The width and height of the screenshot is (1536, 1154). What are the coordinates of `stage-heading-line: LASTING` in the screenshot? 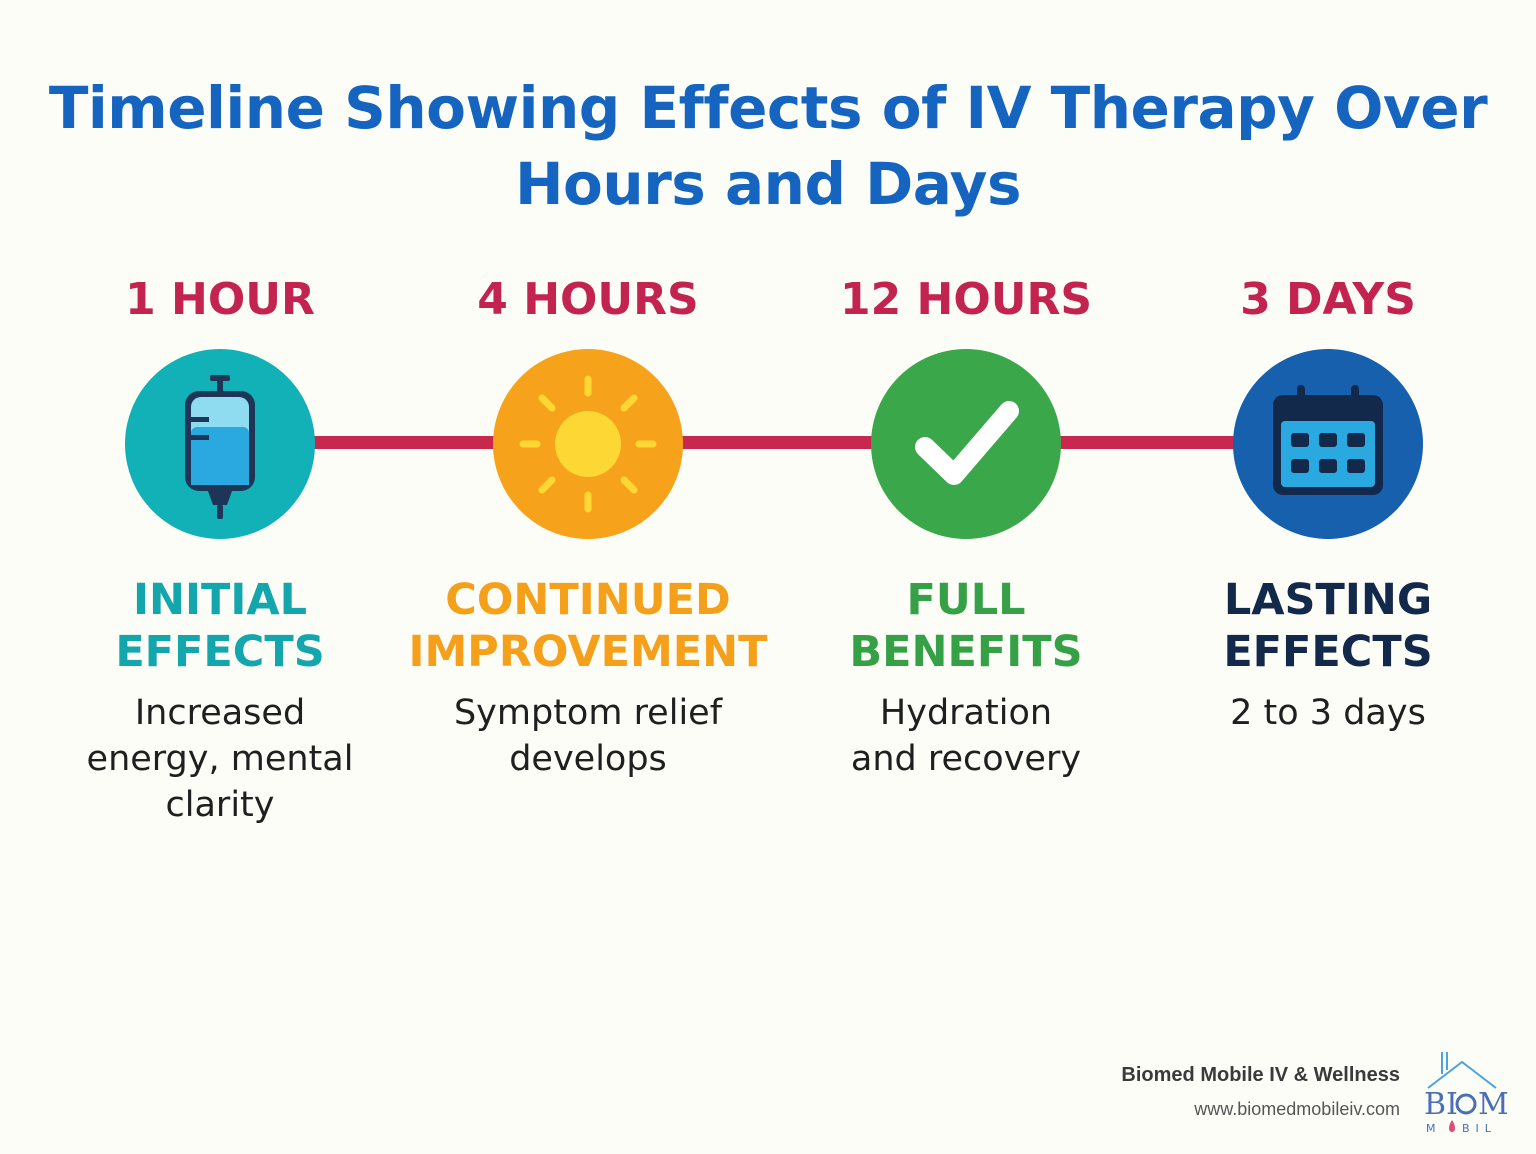 It's located at (1328, 600).